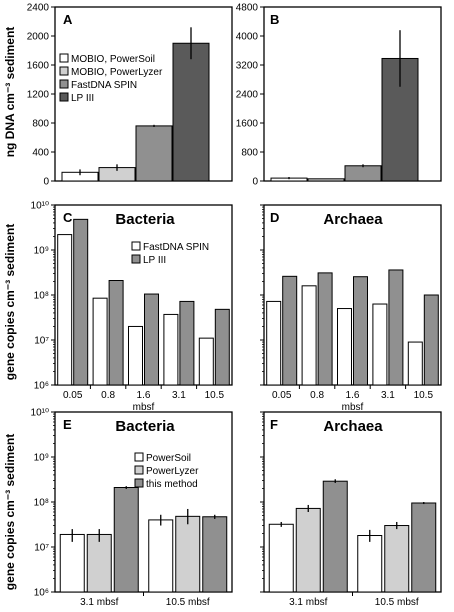 The height and width of the screenshot is (612, 454). Describe the element at coordinates (40, 153) in the screenshot. I see `y-tick-label: 400` at that location.